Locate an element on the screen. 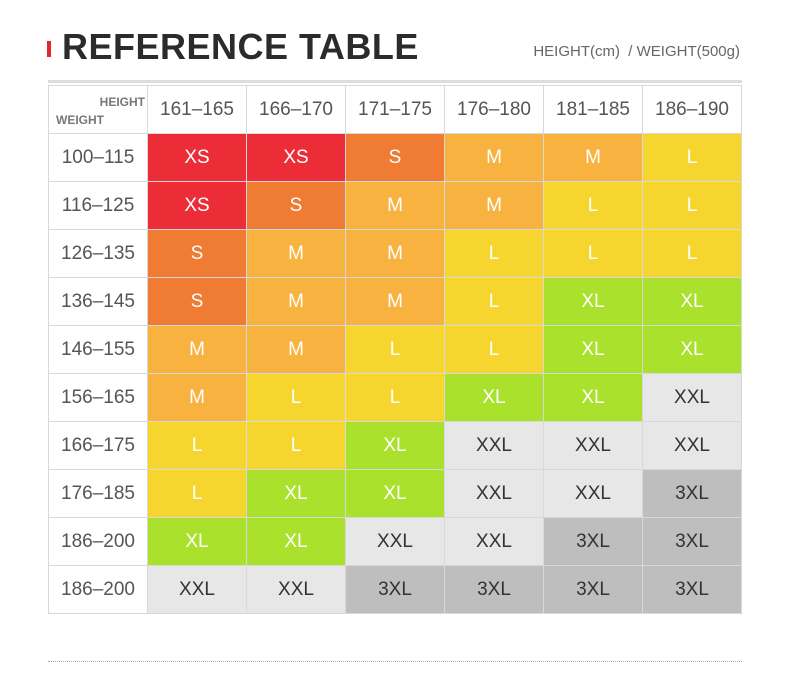 The image size is (790, 687). title: REFERENCE TABLE is located at coordinates (240, 46).